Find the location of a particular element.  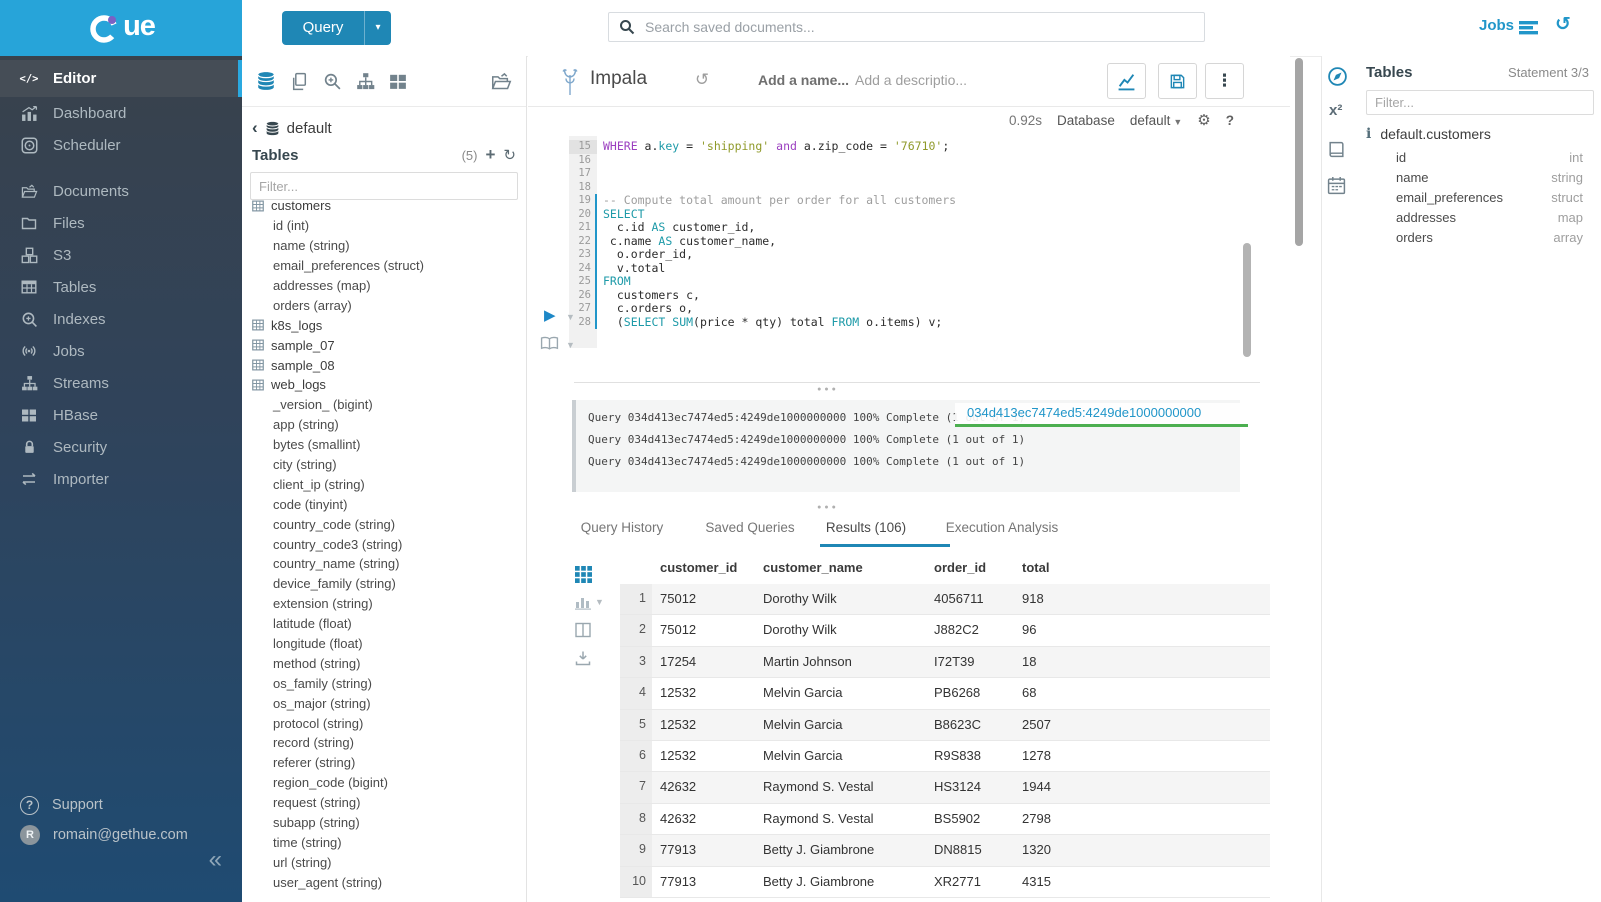

column-item: orders (array) is located at coordinates (312, 305).